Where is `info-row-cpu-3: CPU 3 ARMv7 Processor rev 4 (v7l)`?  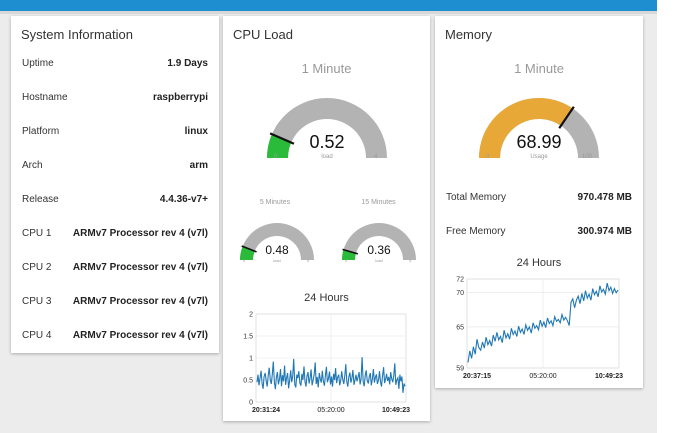 info-row-cpu-3: CPU 3 ARMv7 Processor rev 4 (v7l) is located at coordinates (115, 304).